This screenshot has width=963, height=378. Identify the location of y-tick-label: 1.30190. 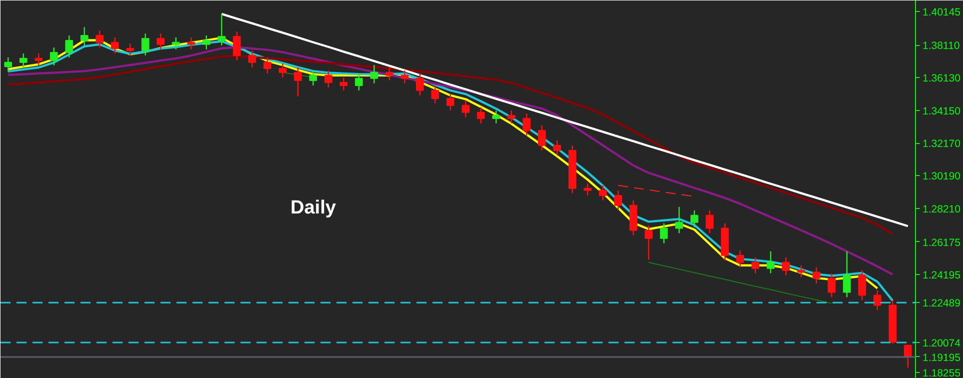
(941, 176).